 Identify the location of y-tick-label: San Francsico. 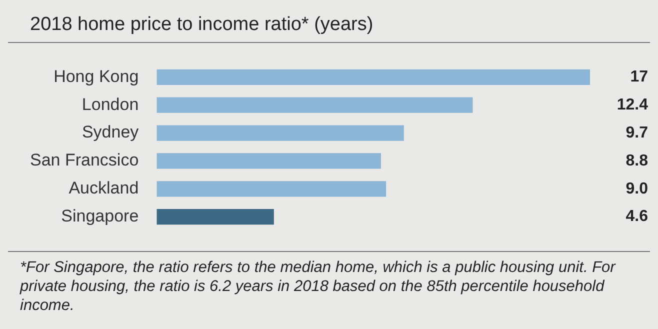
(84, 160).